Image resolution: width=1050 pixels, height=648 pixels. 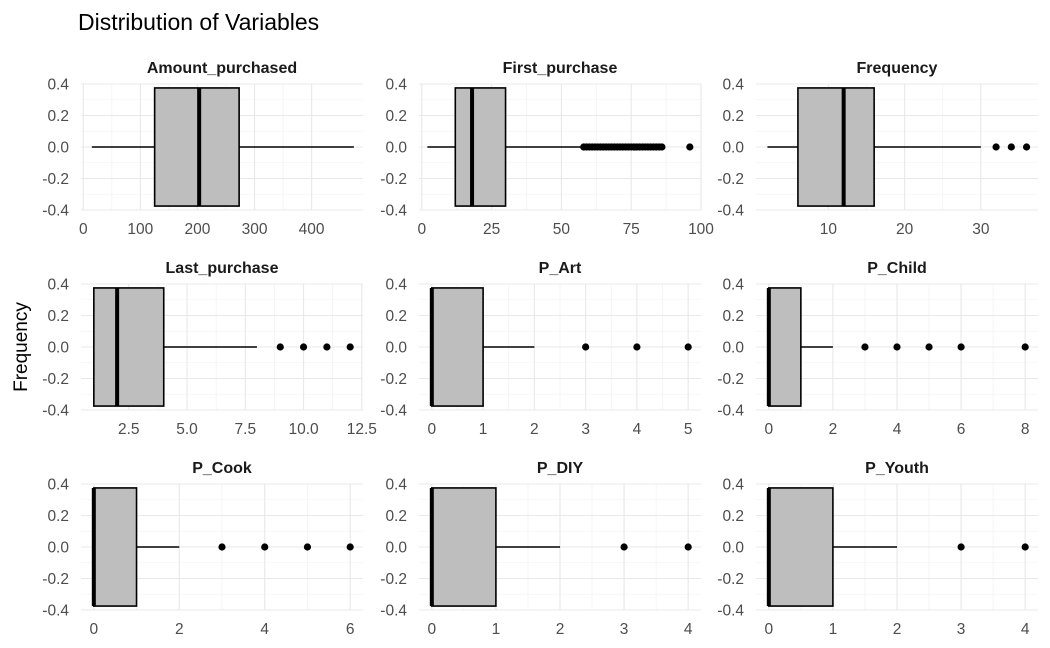 What do you see at coordinates (21, 347) in the screenshot?
I see `y-axis-label: Frequency` at bounding box center [21, 347].